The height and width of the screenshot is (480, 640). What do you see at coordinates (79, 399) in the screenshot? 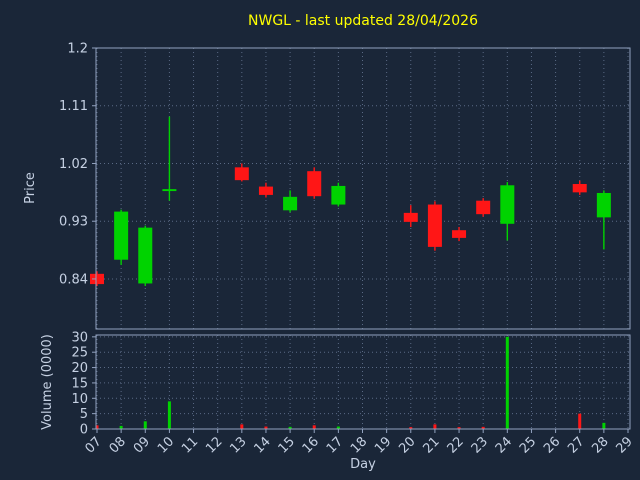
I see `volume-tick-label: 10` at bounding box center [79, 399].